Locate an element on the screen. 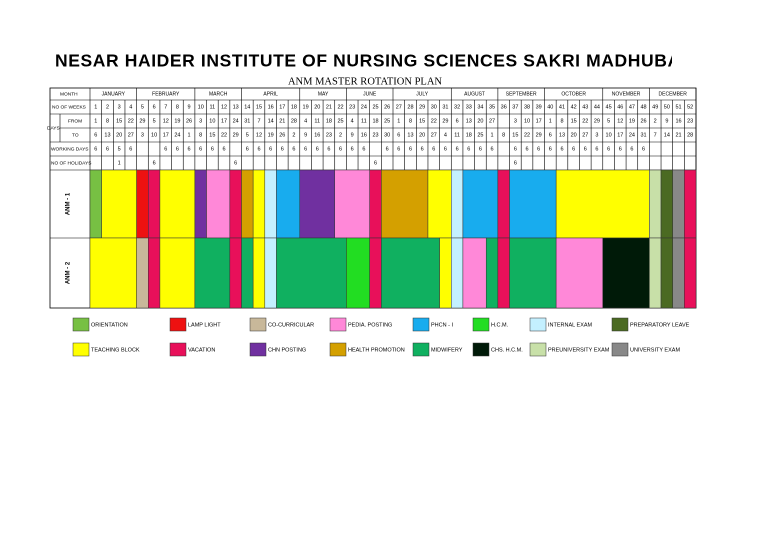 Image resolution: width=768 pixels, height=544 pixels. cell-value: 40 is located at coordinates (550, 107).